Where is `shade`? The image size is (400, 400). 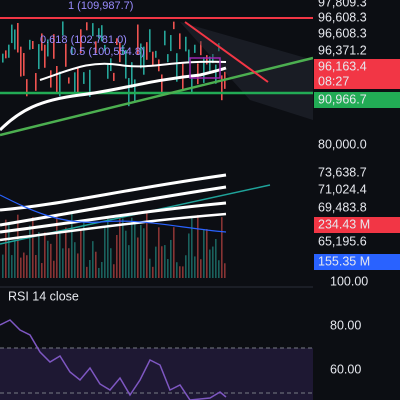 shade is located at coordinates (246, 71).